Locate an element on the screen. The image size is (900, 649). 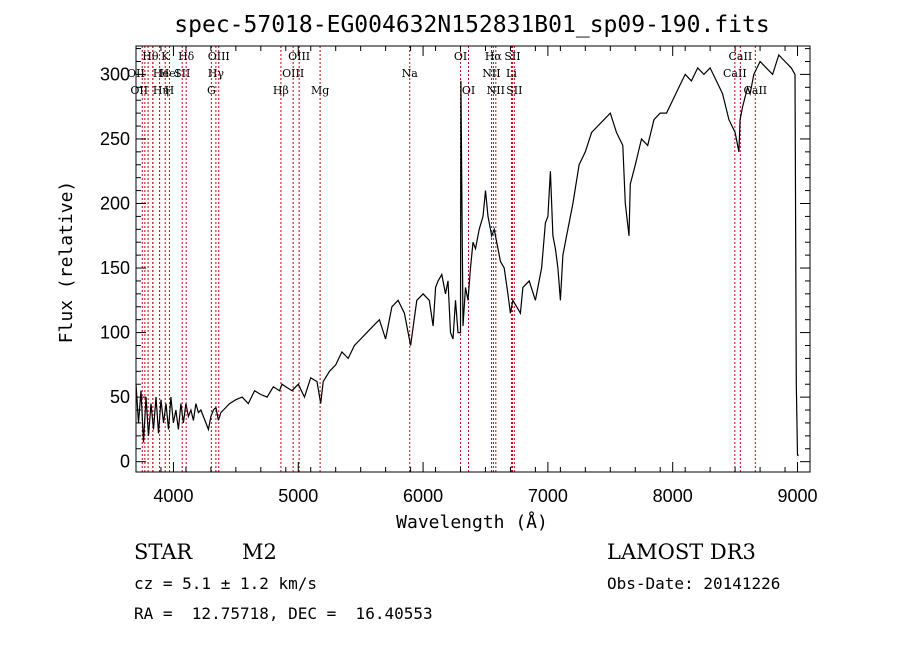
y-tick-label: 250 is located at coordinates (115, 139).